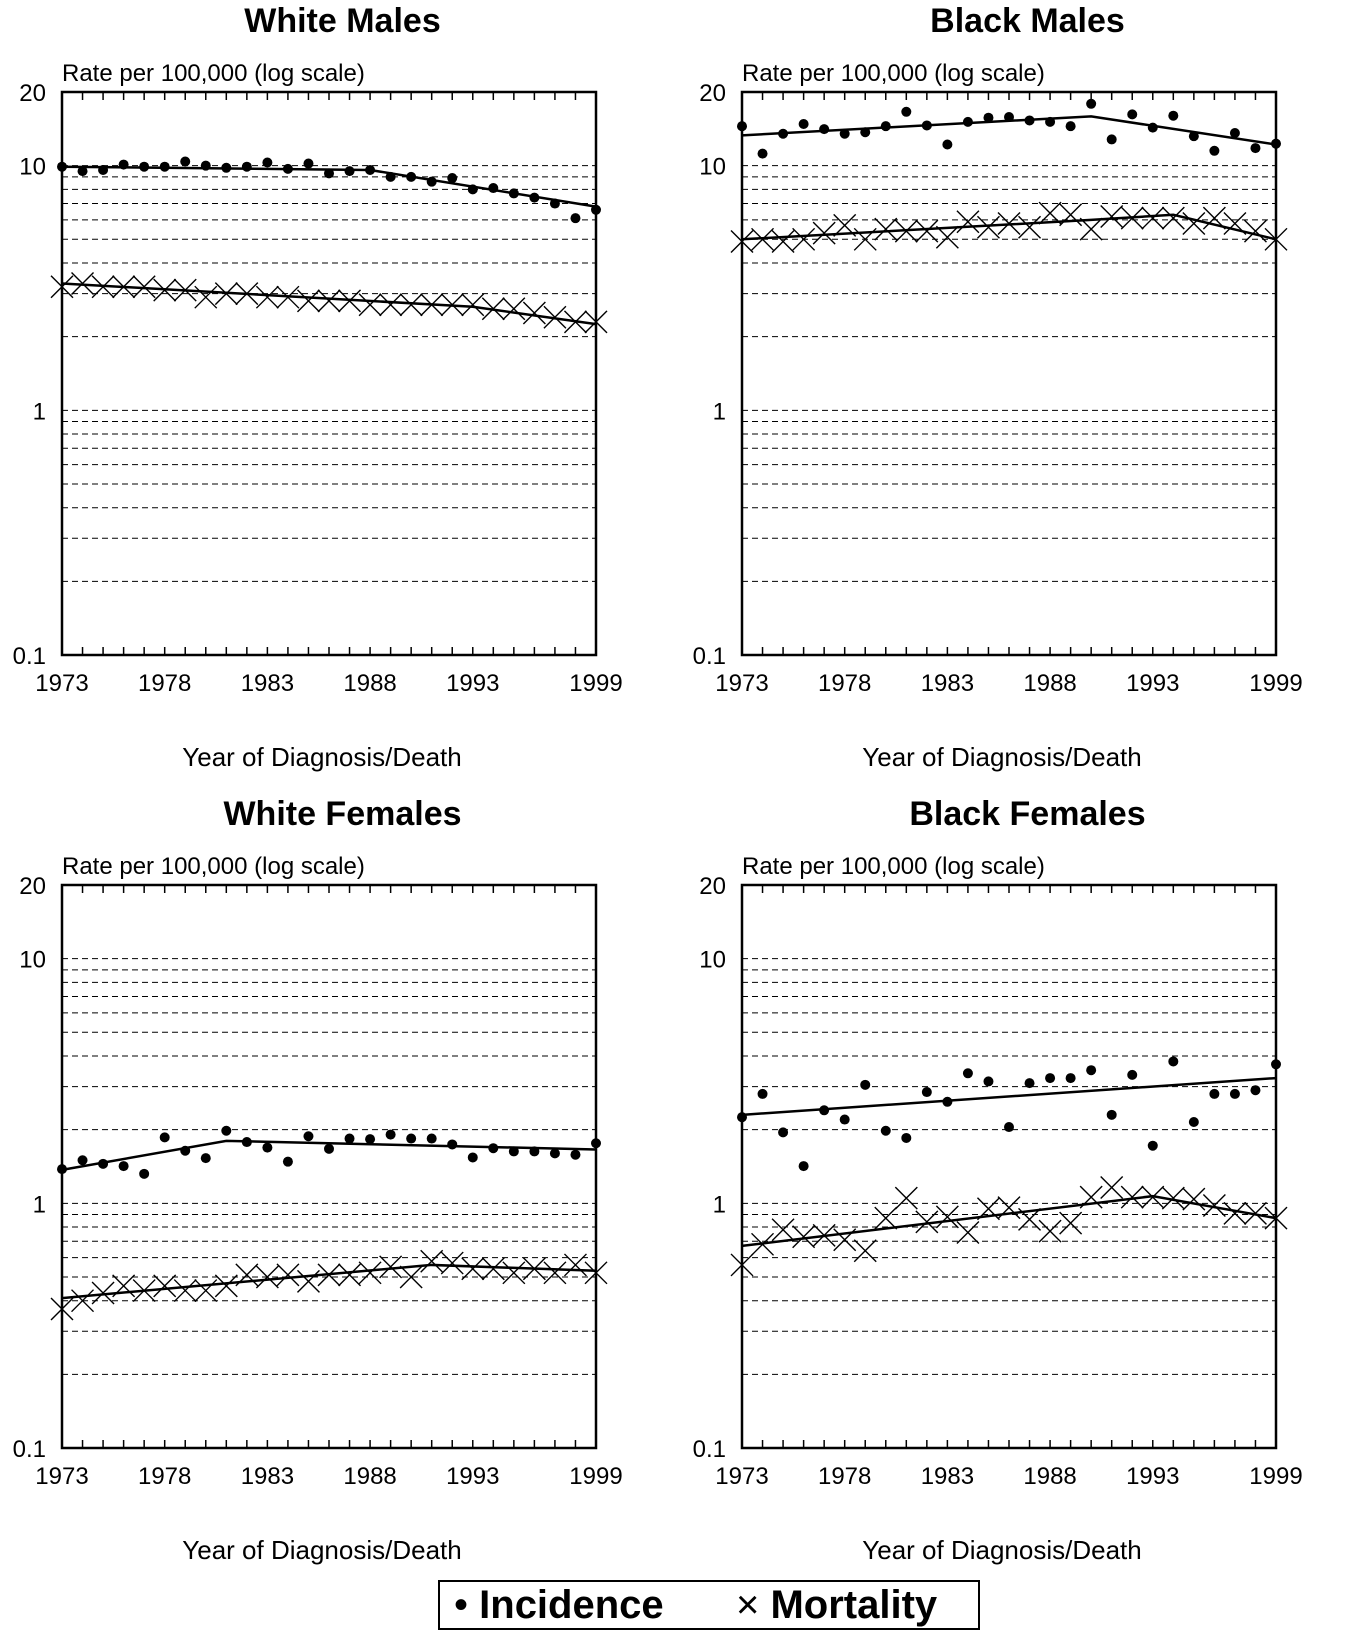 The height and width of the screenshot is (1634, 1370). I want to click on y-tick-label: 20, so click(32, 93).